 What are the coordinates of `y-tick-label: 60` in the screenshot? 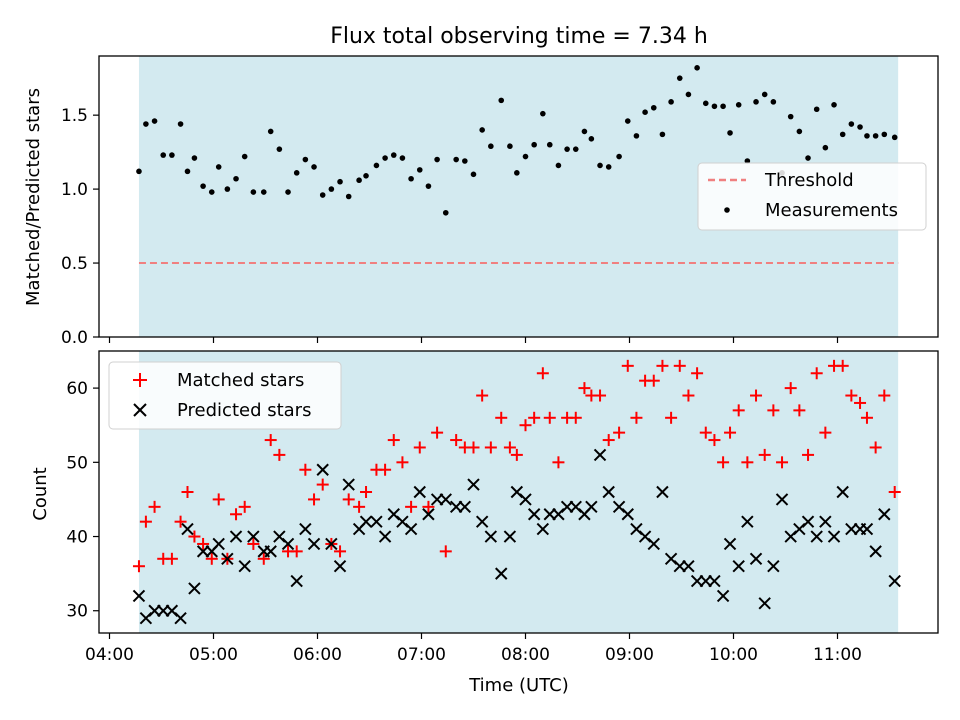 It's located at (77, 389).